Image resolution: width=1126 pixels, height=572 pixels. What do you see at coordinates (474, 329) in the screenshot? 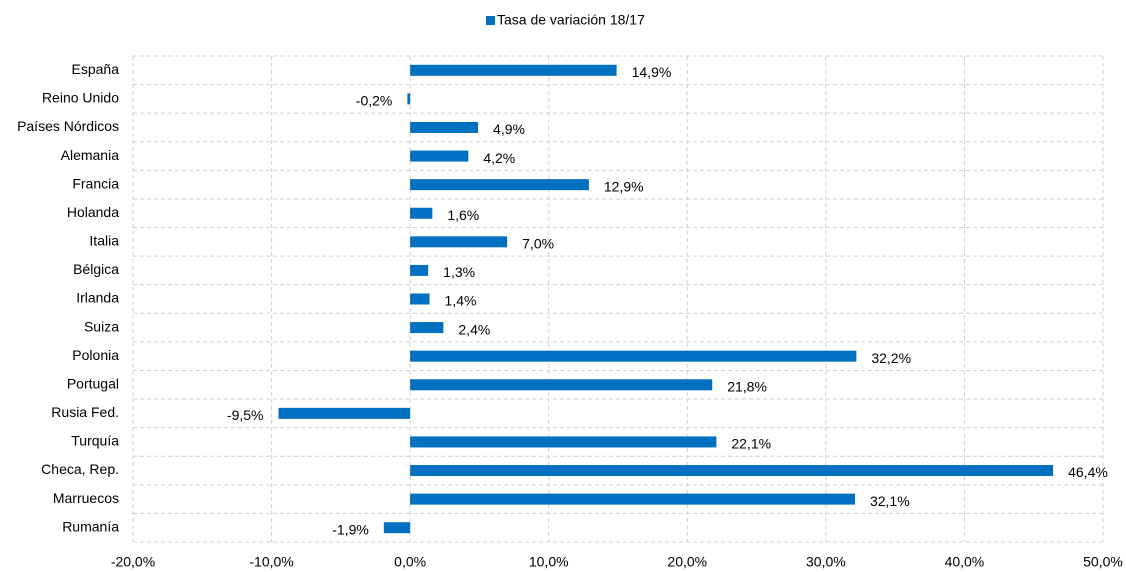
I see `value-label: 2,4%` at bounding box center [474, 329].